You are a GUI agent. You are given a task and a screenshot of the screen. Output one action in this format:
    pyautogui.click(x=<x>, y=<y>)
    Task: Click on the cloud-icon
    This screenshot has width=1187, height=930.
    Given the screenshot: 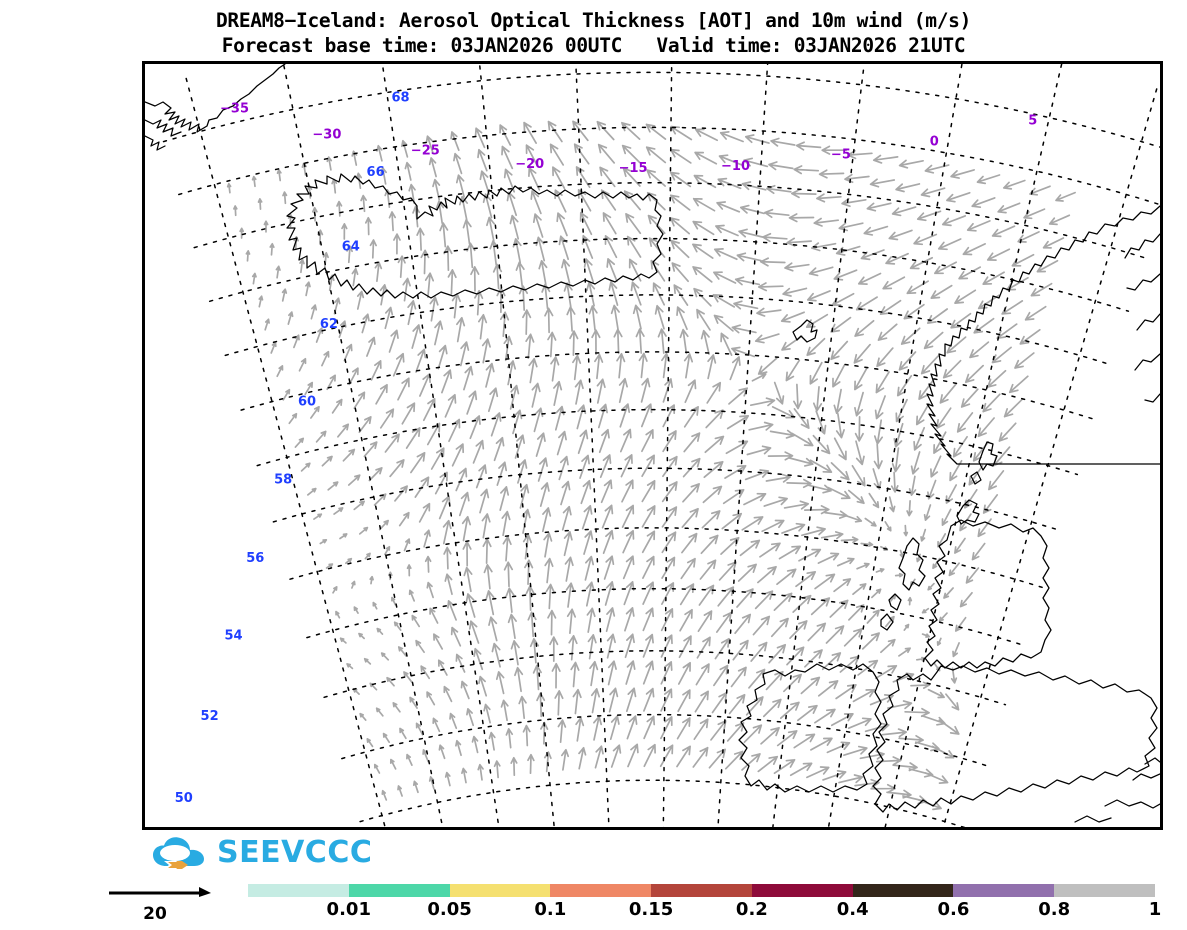 What is the action you would take?
    pyautogui.click(x=178, y=853)
    